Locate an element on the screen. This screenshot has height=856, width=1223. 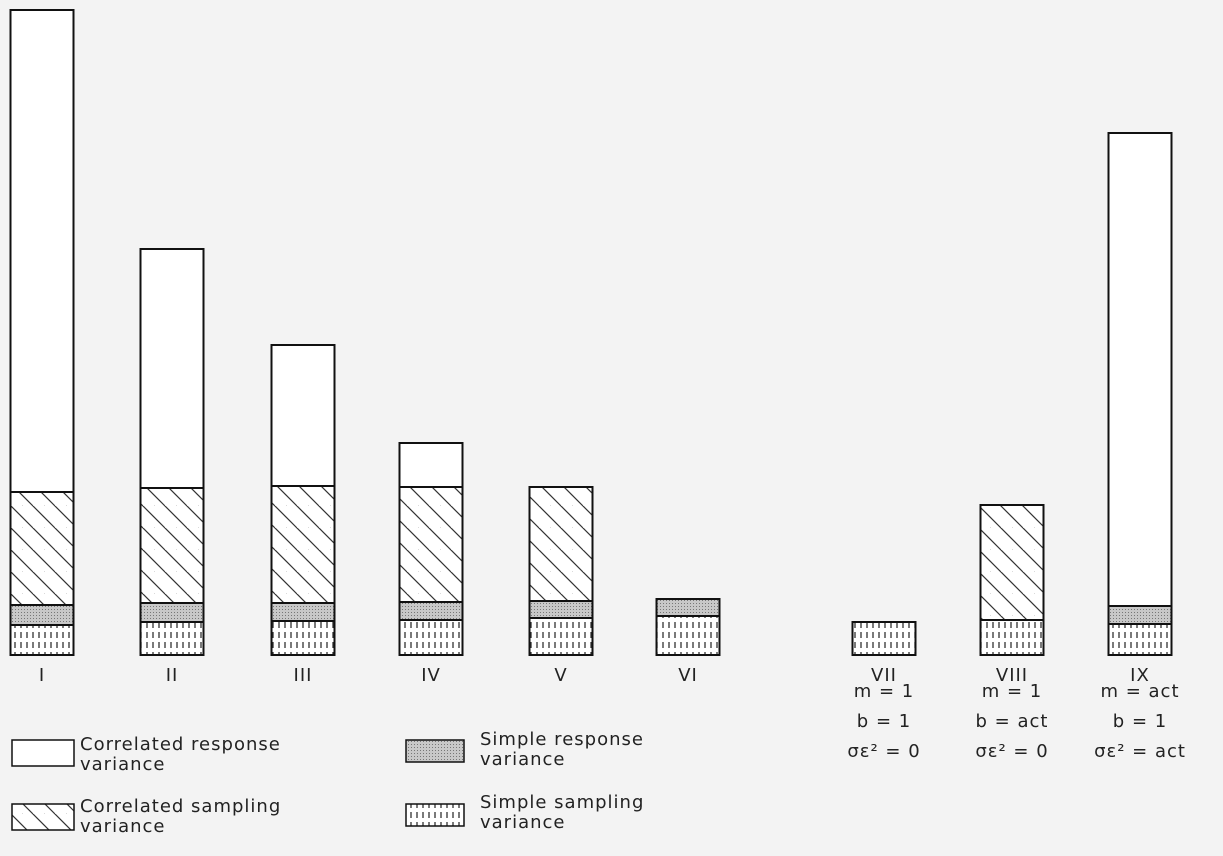
x-tick-label: II is located at coordinates (172, 675).